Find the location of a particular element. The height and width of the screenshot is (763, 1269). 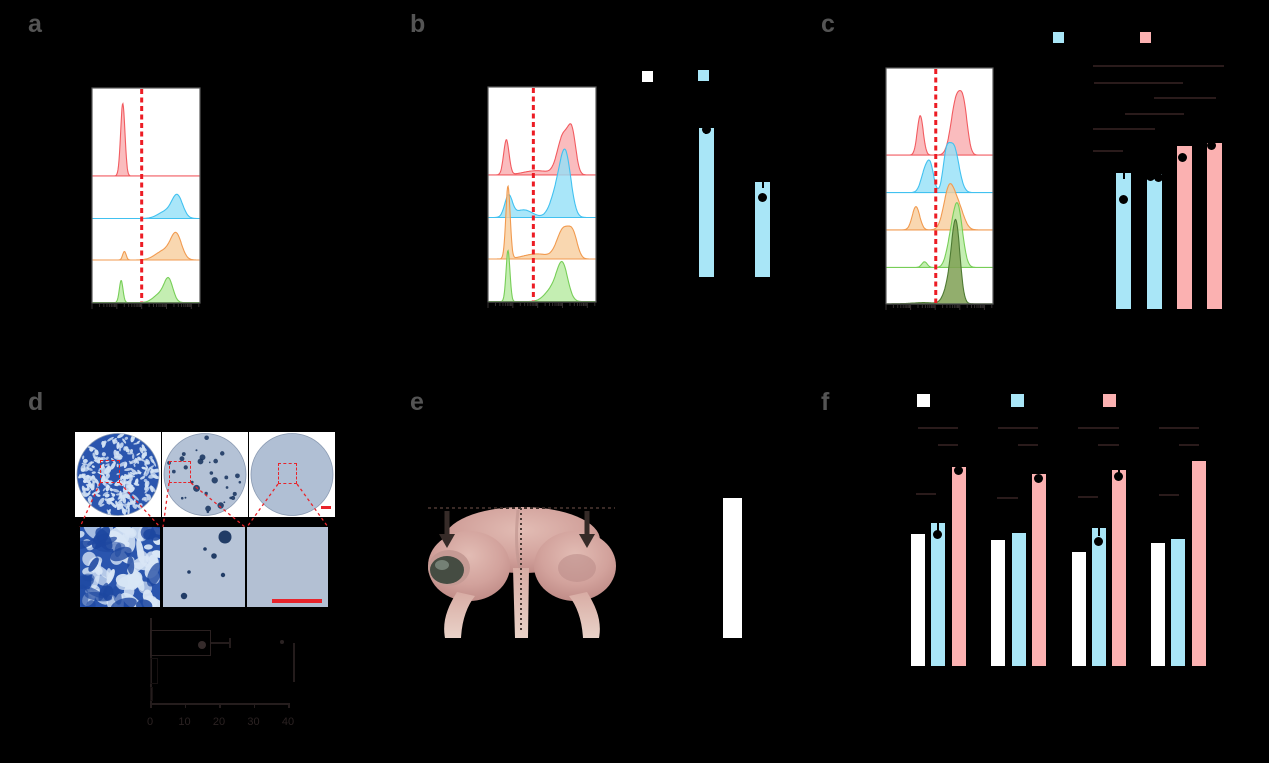

mouse-body-group is located at coordinates (522, 575).